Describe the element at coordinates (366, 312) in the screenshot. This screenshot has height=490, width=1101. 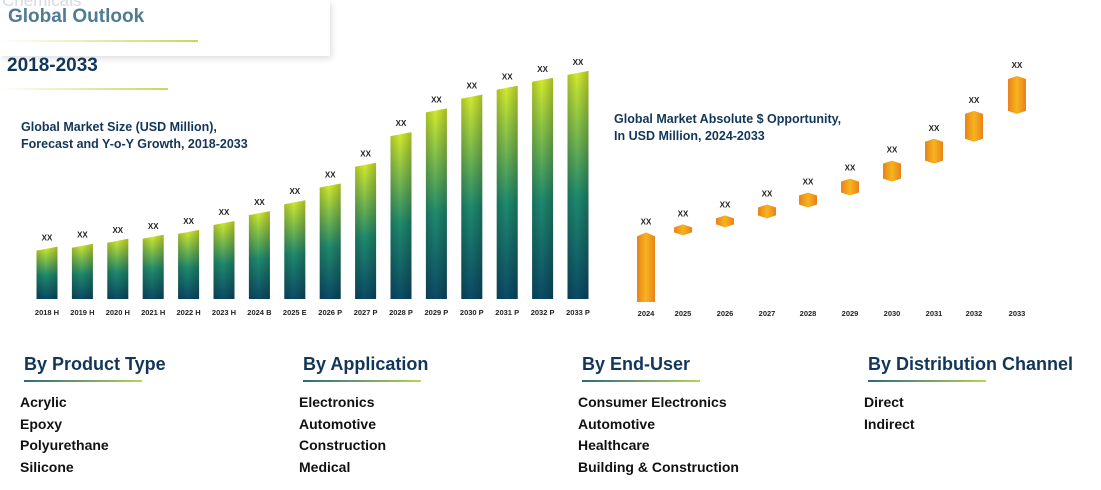
I see `size-tick-label: 2027 P` at that location.